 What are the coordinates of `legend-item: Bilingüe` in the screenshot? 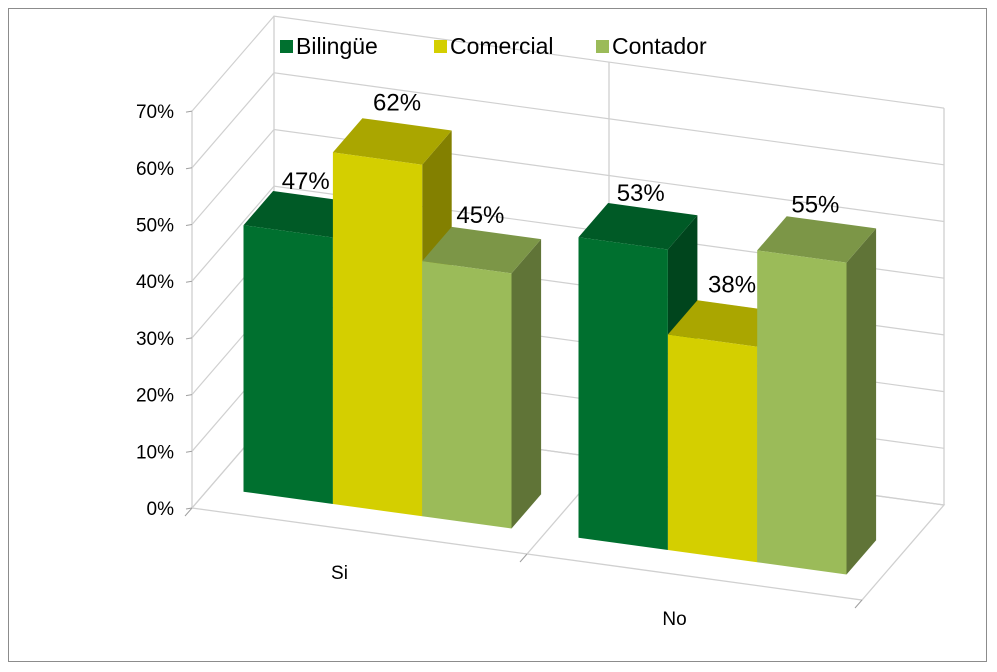 It's located at (329, 46).